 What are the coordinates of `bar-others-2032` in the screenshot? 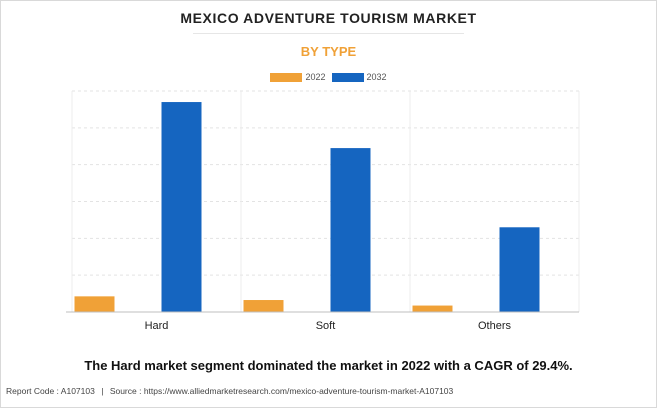 It's located at (519, 269).